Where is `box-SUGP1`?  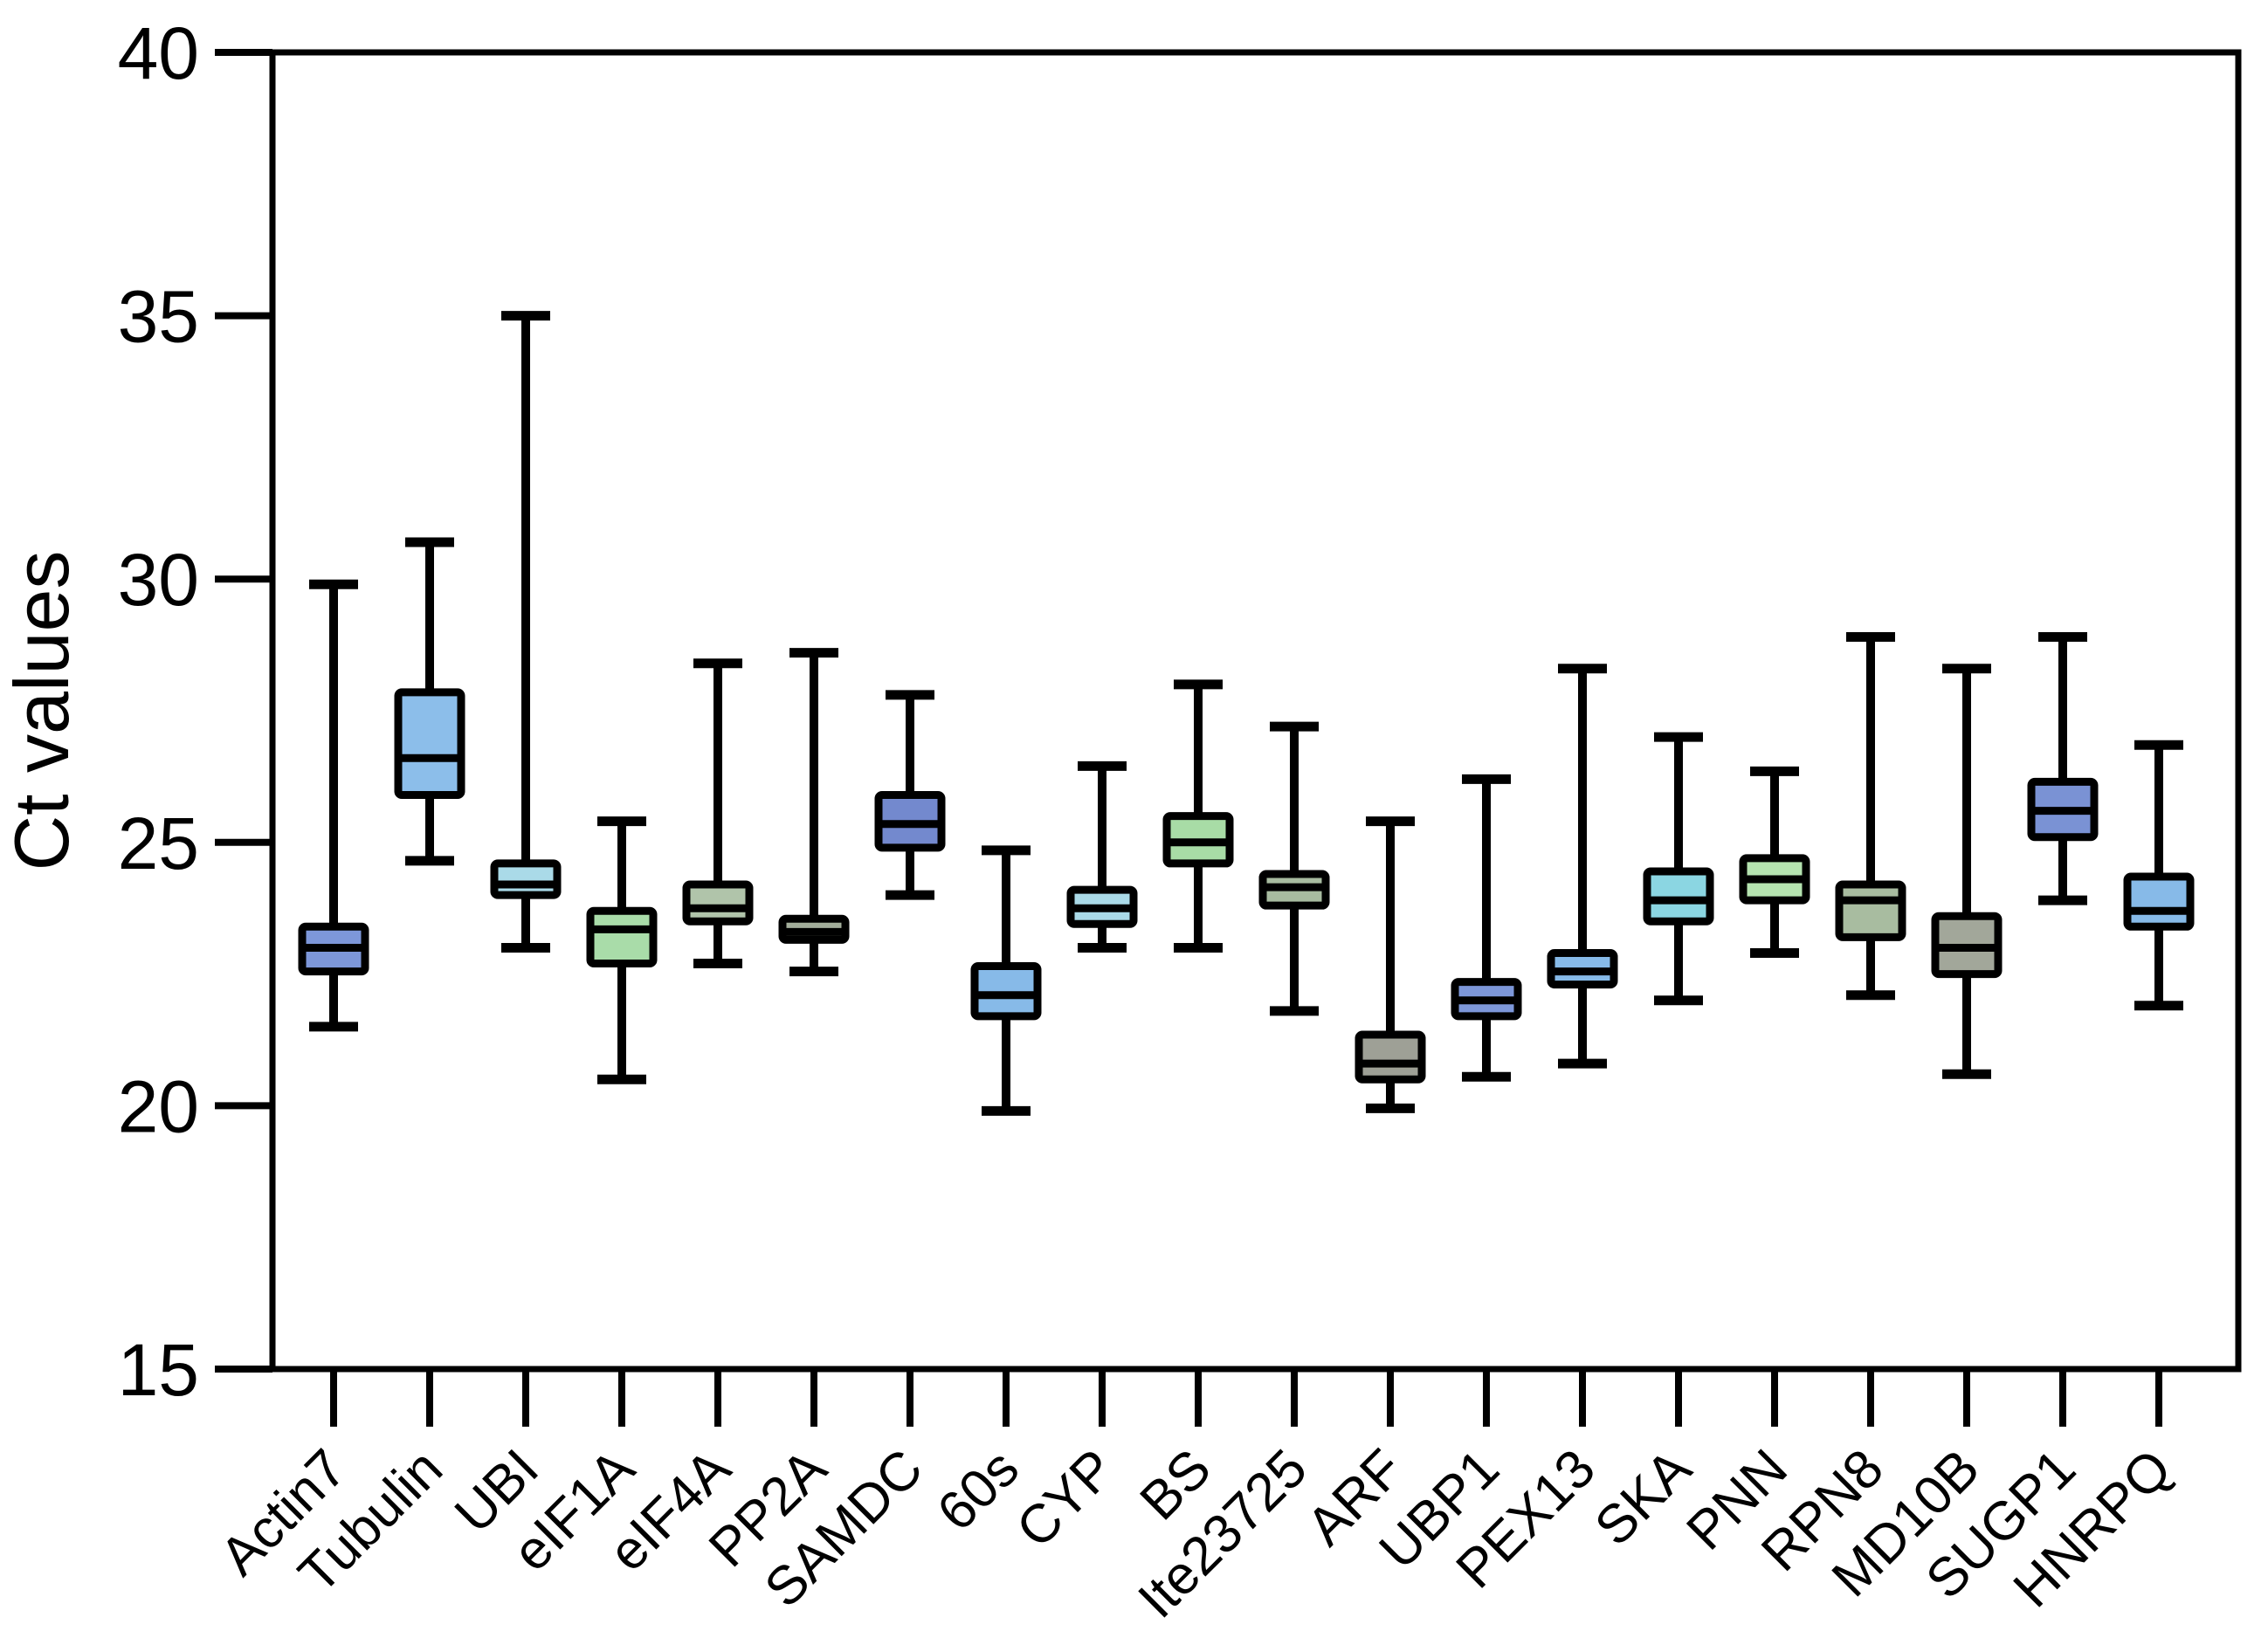 box-SUGP1 is located at coordinates (2063, 768).